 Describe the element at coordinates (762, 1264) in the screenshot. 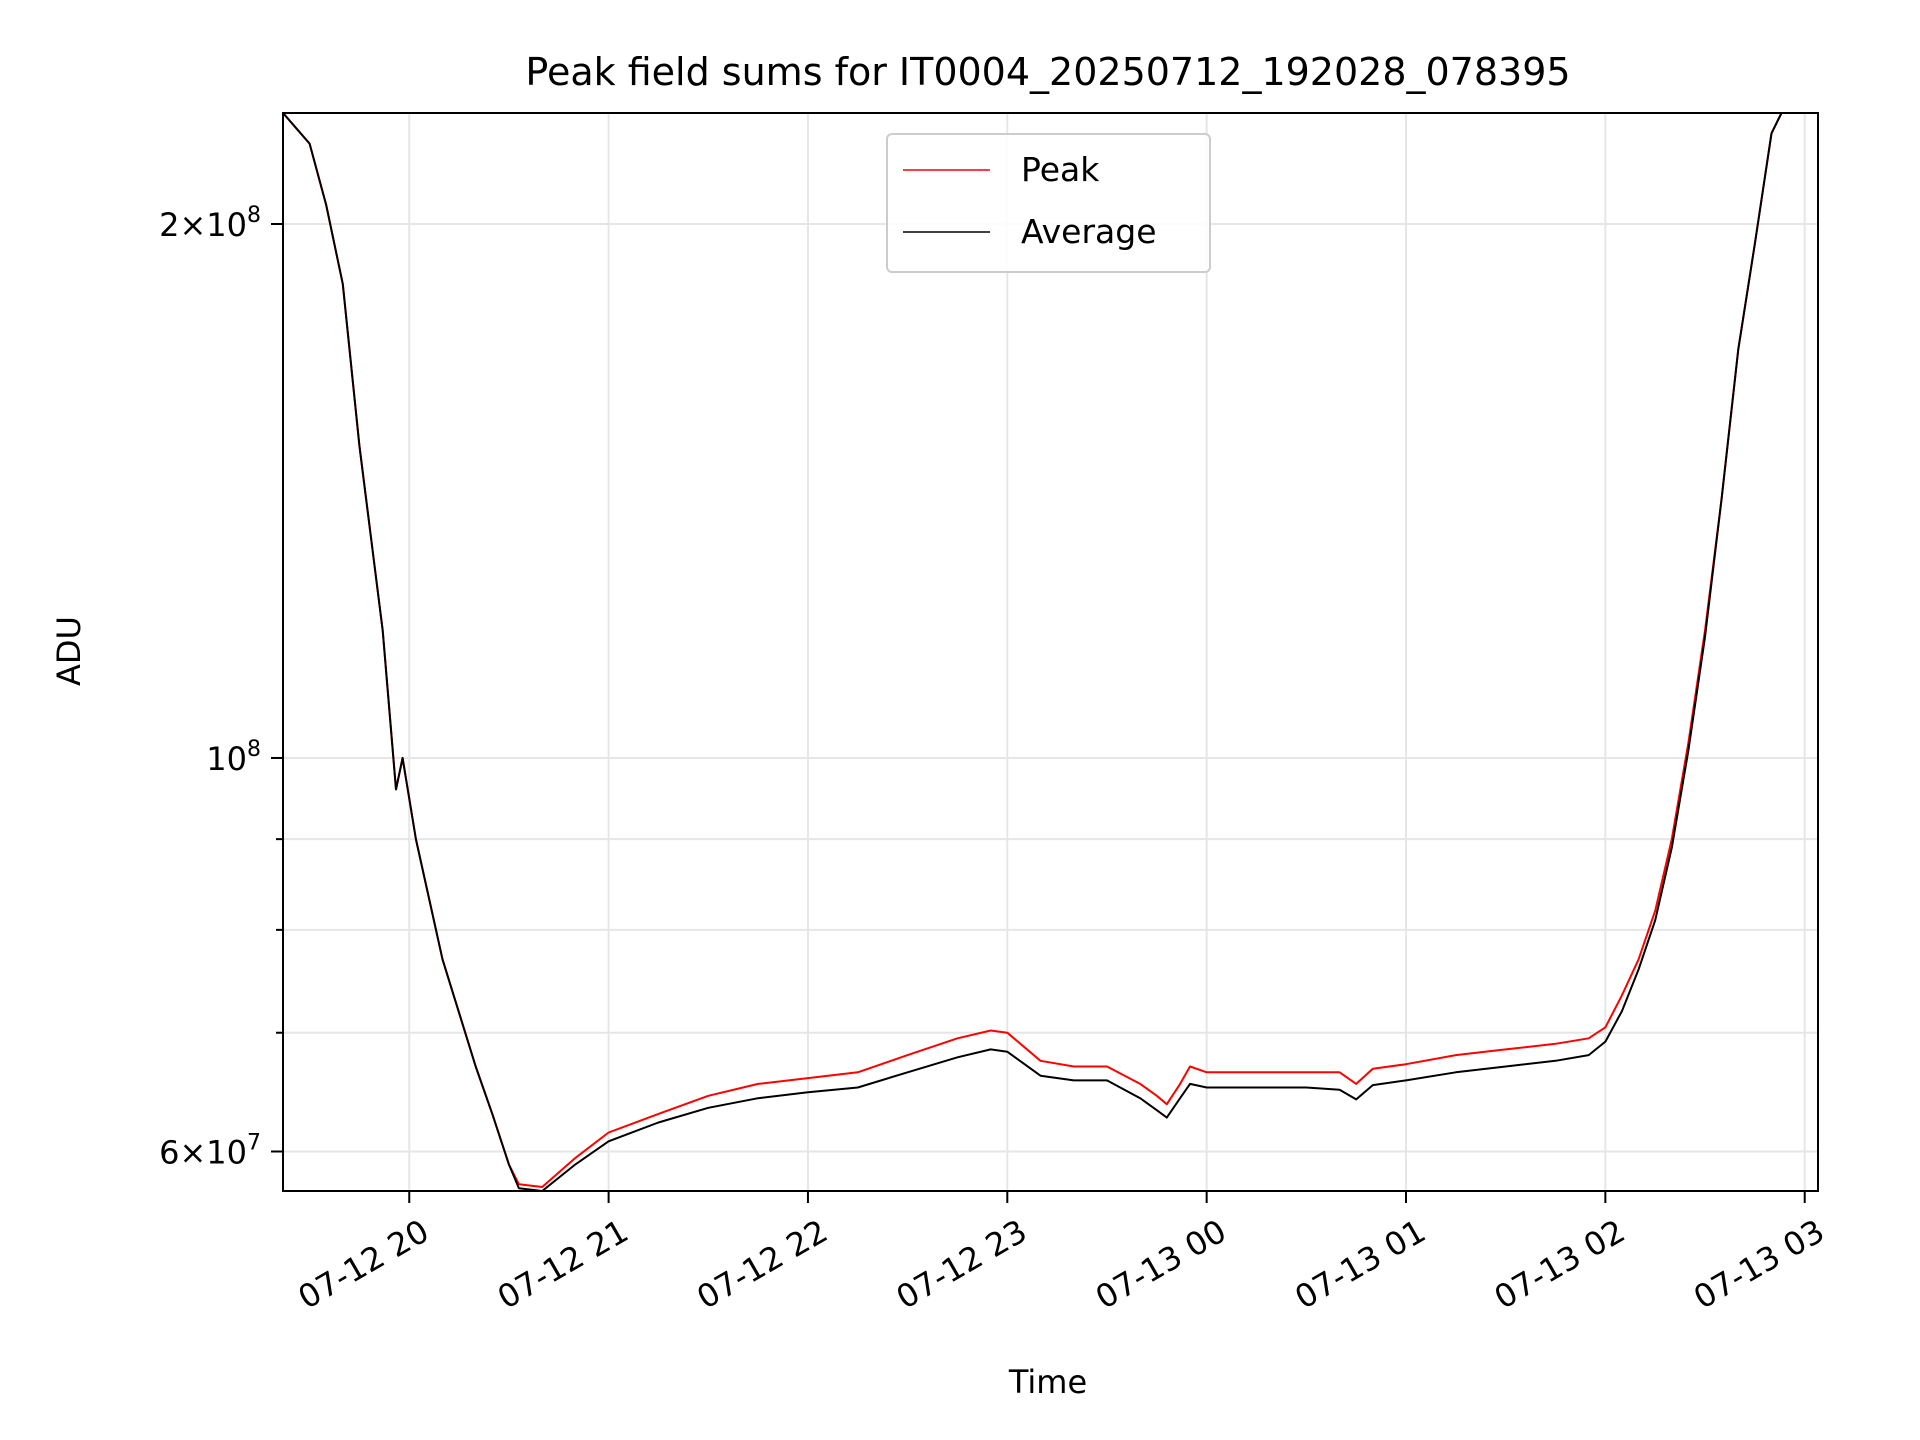

I see `x-tick-label: 07-12 22` at that location.